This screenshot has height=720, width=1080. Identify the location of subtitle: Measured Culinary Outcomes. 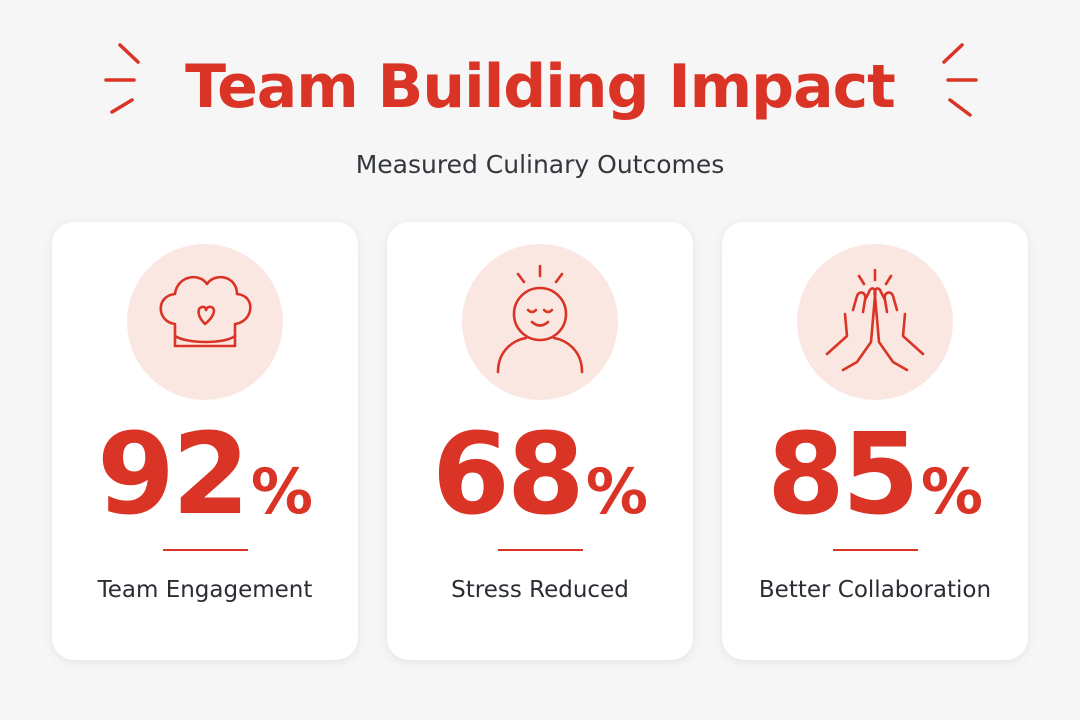
(540, 164).